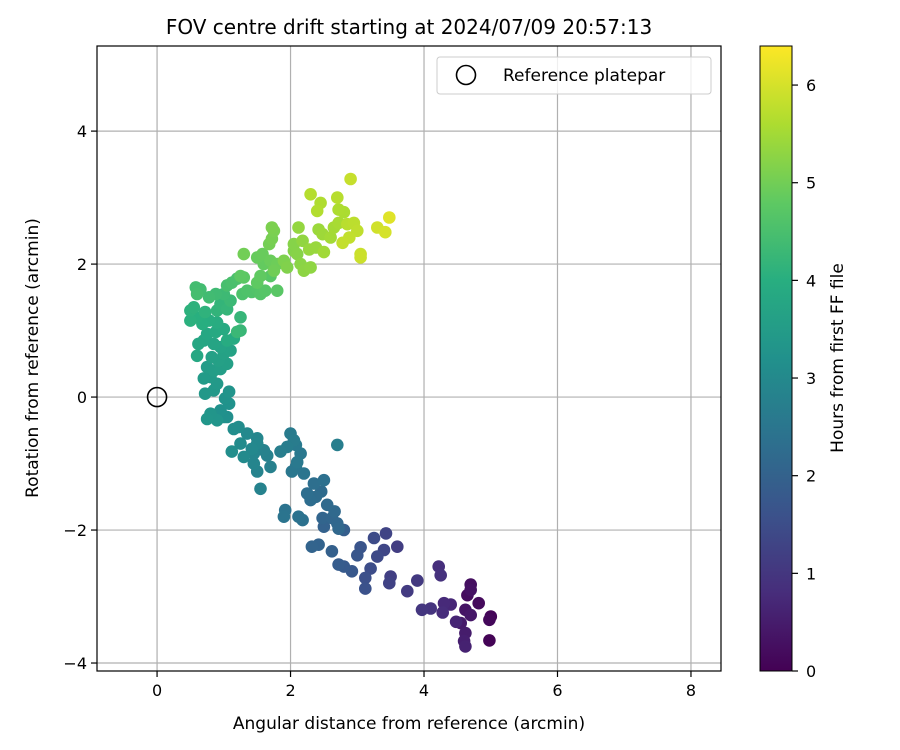  Describe the element at coordinates (75, 663) in the screenshot. I see `y-tick-label: −4` at that location.